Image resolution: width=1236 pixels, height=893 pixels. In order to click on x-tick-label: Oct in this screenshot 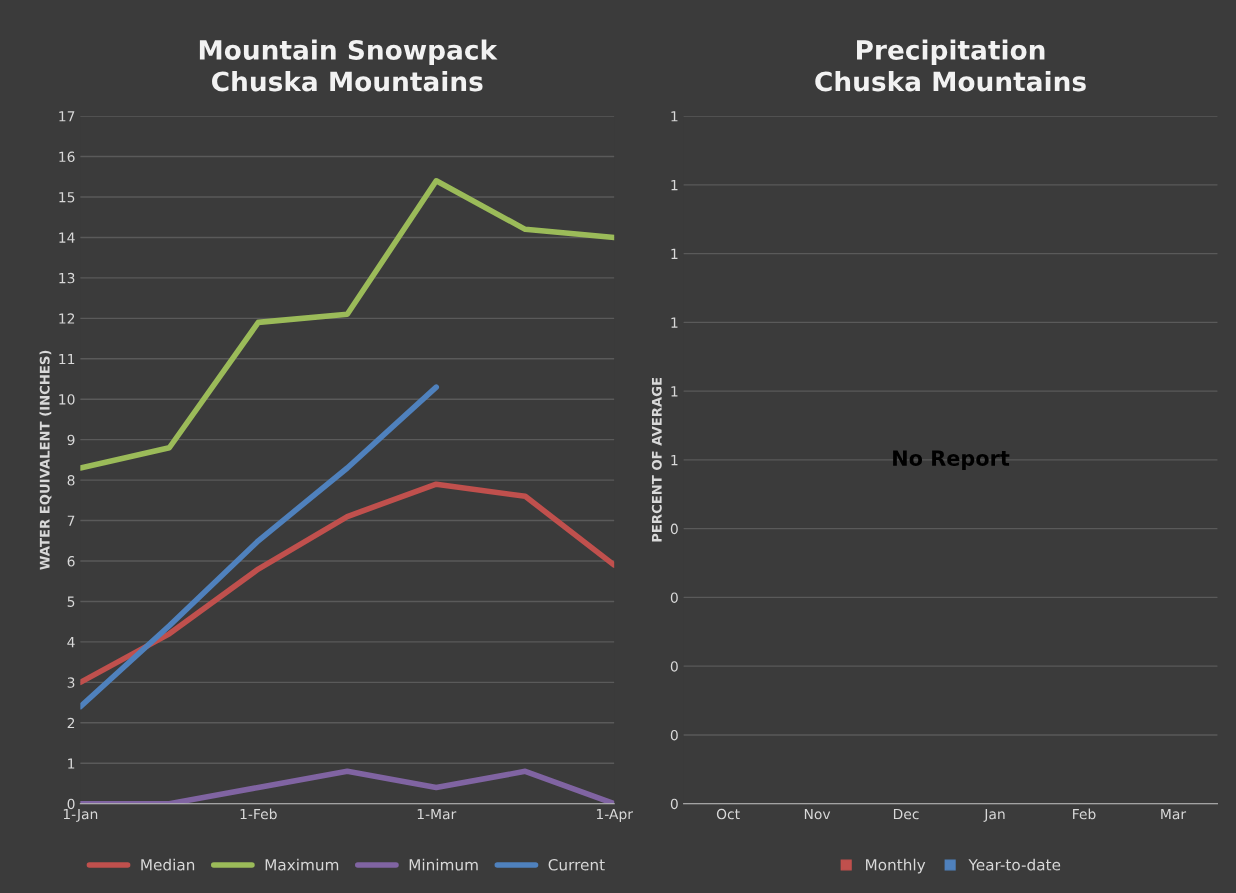, I will do `click(728, 814)`.